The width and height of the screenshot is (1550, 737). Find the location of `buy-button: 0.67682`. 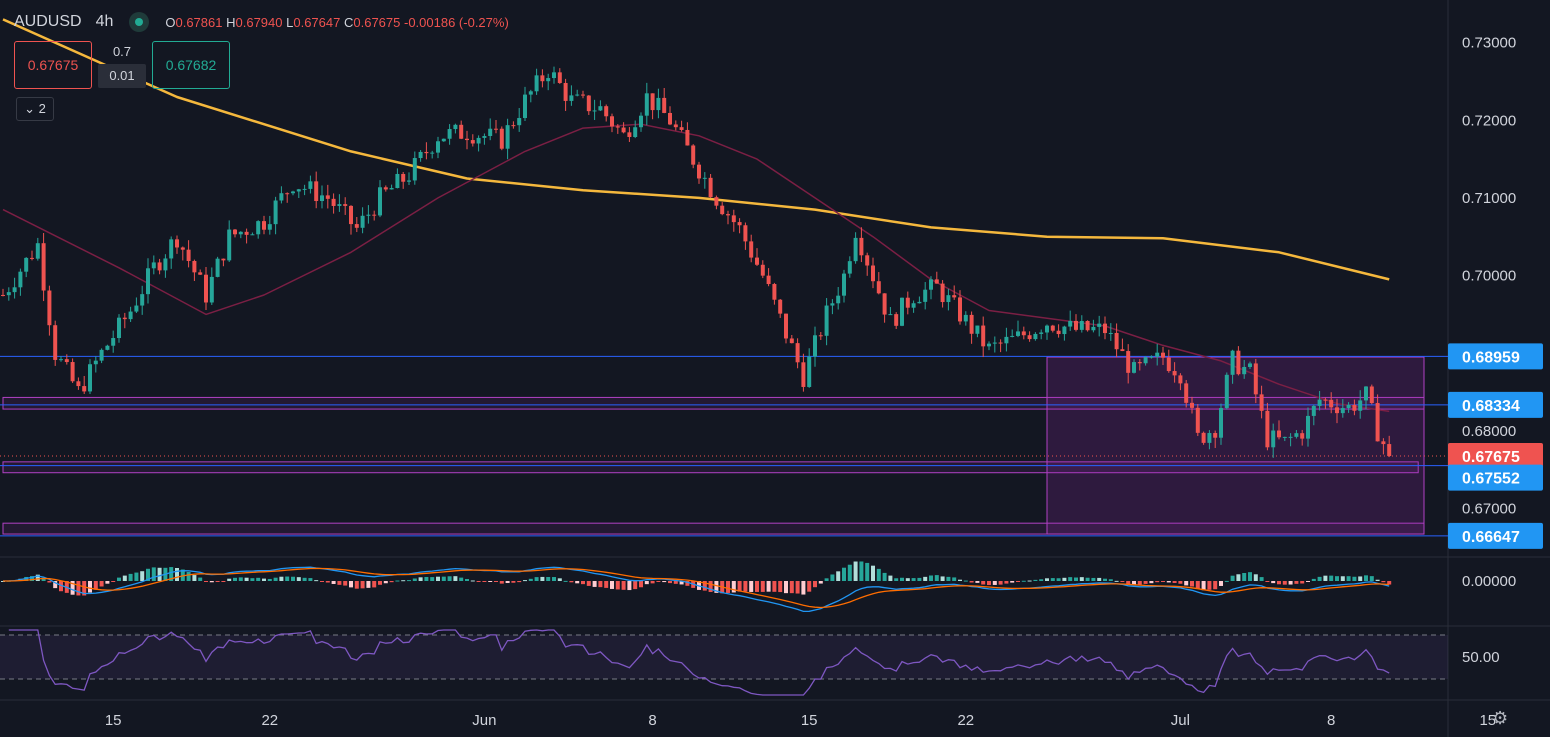

buy-button: 0.67682 is located at coordinates (191, 65).